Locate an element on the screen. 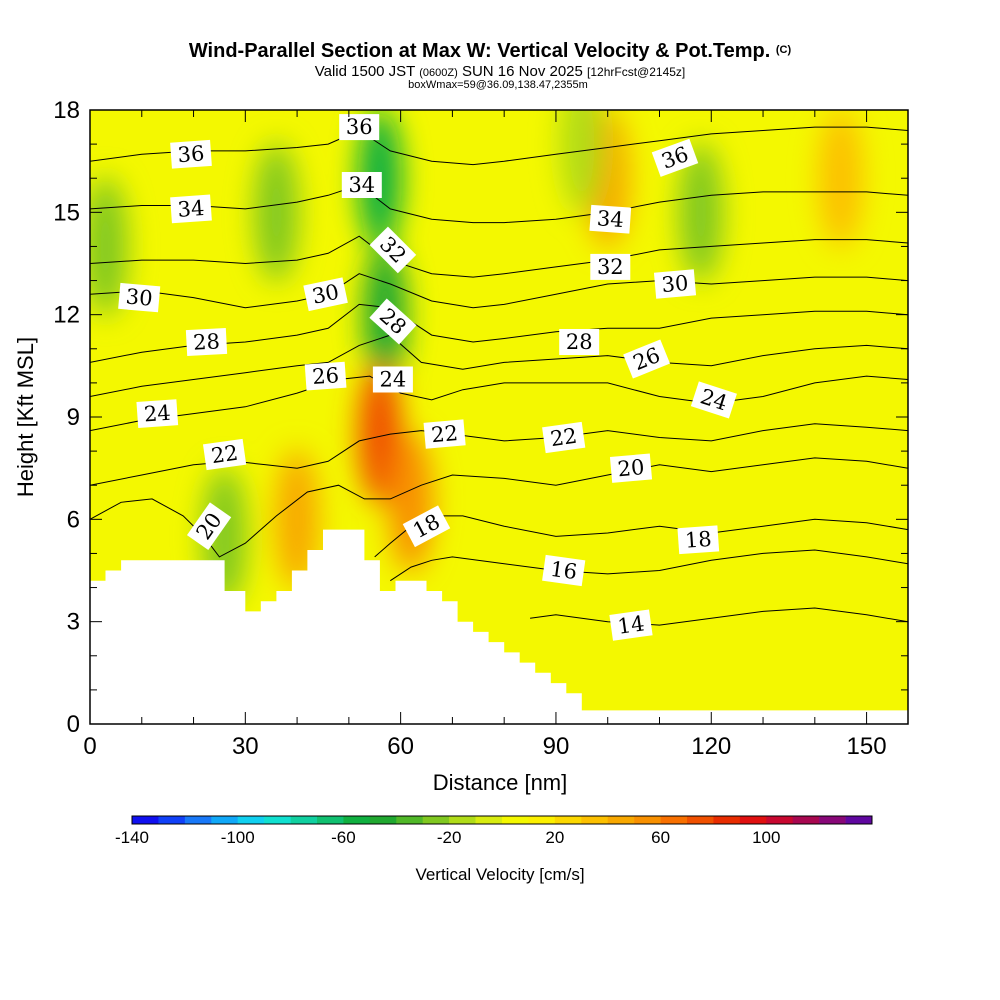  contour-label-0: 36 is located at coordinates (191, 154).